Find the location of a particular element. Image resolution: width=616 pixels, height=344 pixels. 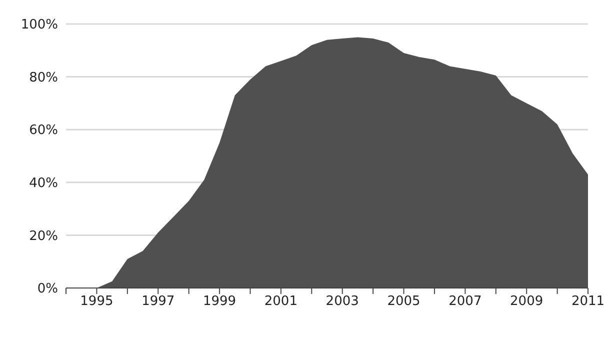

y-tick-label: 0% is located at coordinates (47, 289).